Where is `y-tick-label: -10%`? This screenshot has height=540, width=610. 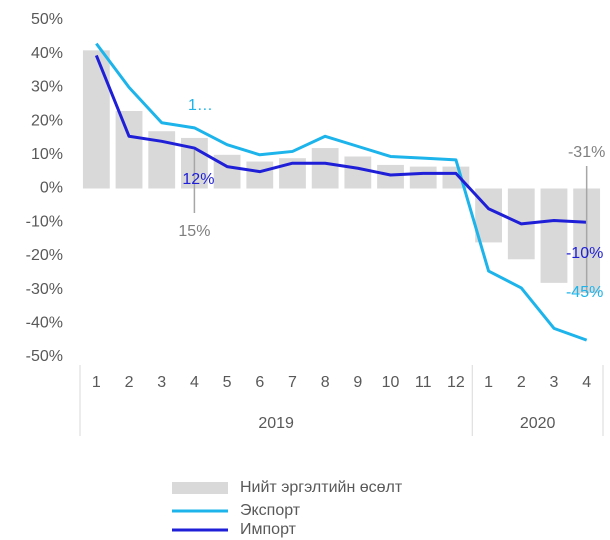 y-tick-label: -10% is located at coordinates (44, 221).